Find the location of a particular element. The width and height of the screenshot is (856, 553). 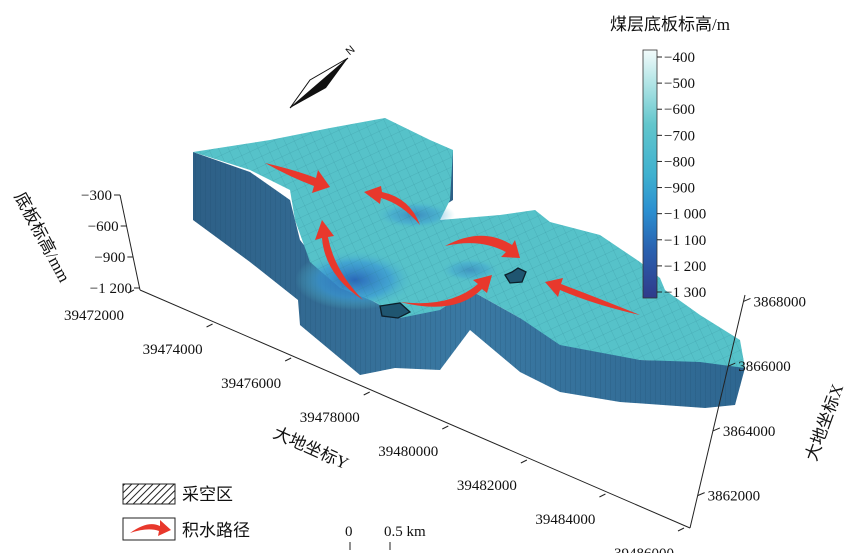

colorbar-tick-label: −500 is located at coordinates (679, 84).